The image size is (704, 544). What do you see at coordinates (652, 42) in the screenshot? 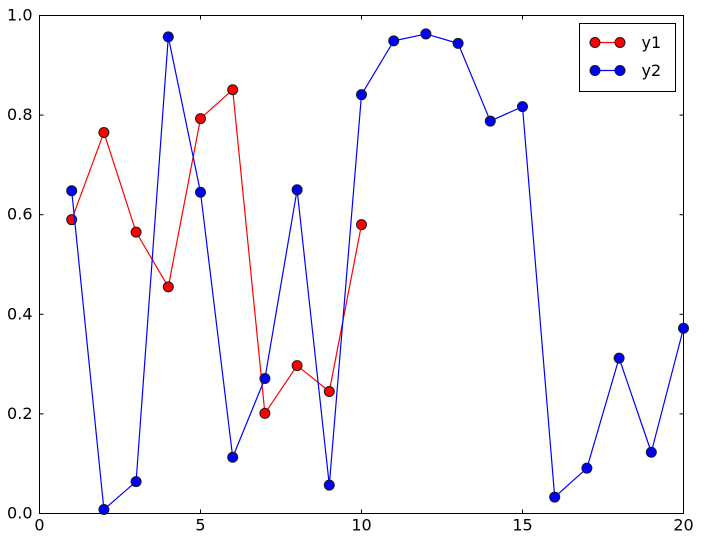
I see `legend-label: y1` at bounding box center [652, 42].